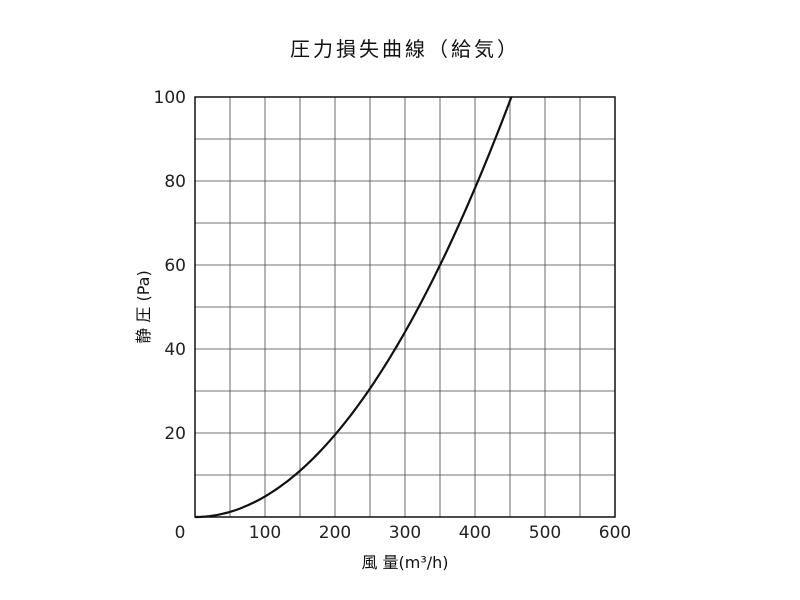  Describe the element at coordinates (475, 533) in the screenshot. I see `x-tick-label: 400` at that location.